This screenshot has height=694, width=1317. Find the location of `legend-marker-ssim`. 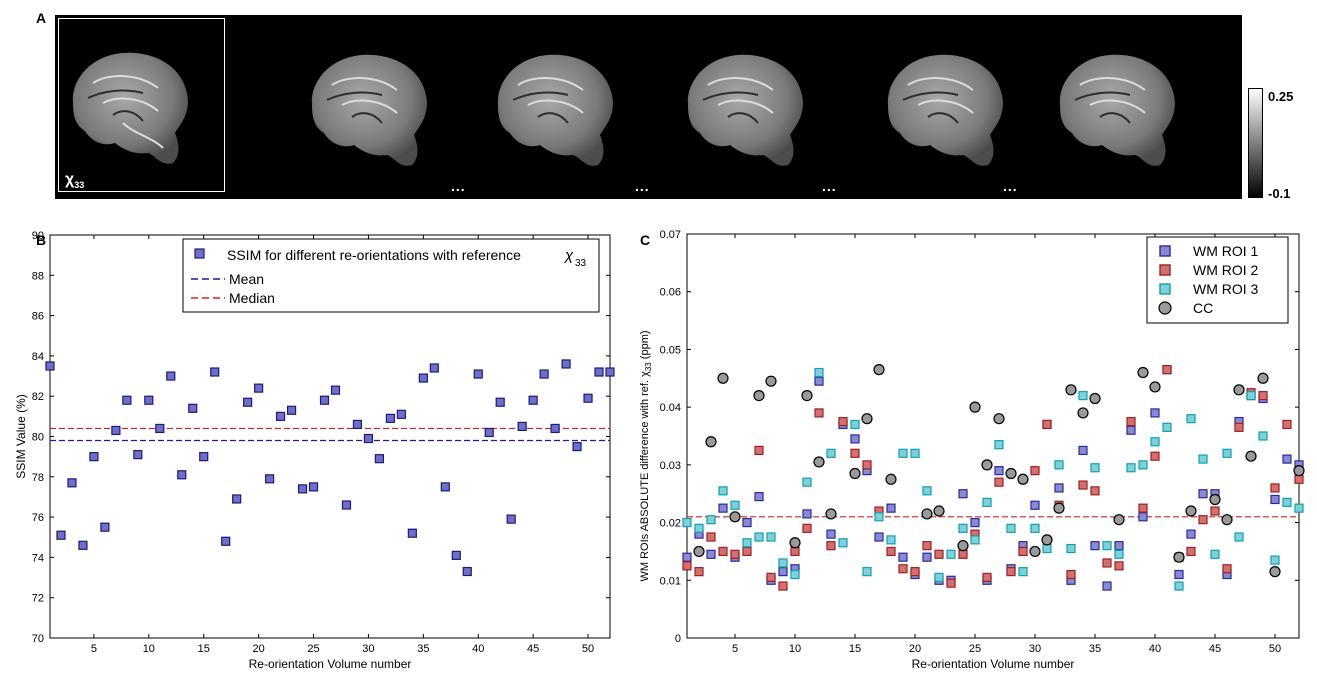

legend-marker-ssim is located at coordinates (199, 253).